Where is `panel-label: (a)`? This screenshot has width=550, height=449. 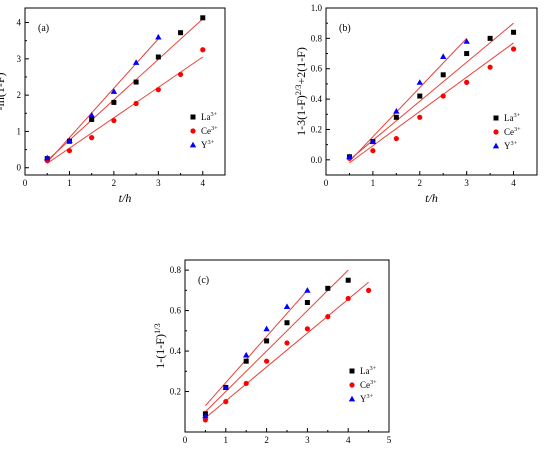 panel-label: (a) is located at coordinates (43, 28).